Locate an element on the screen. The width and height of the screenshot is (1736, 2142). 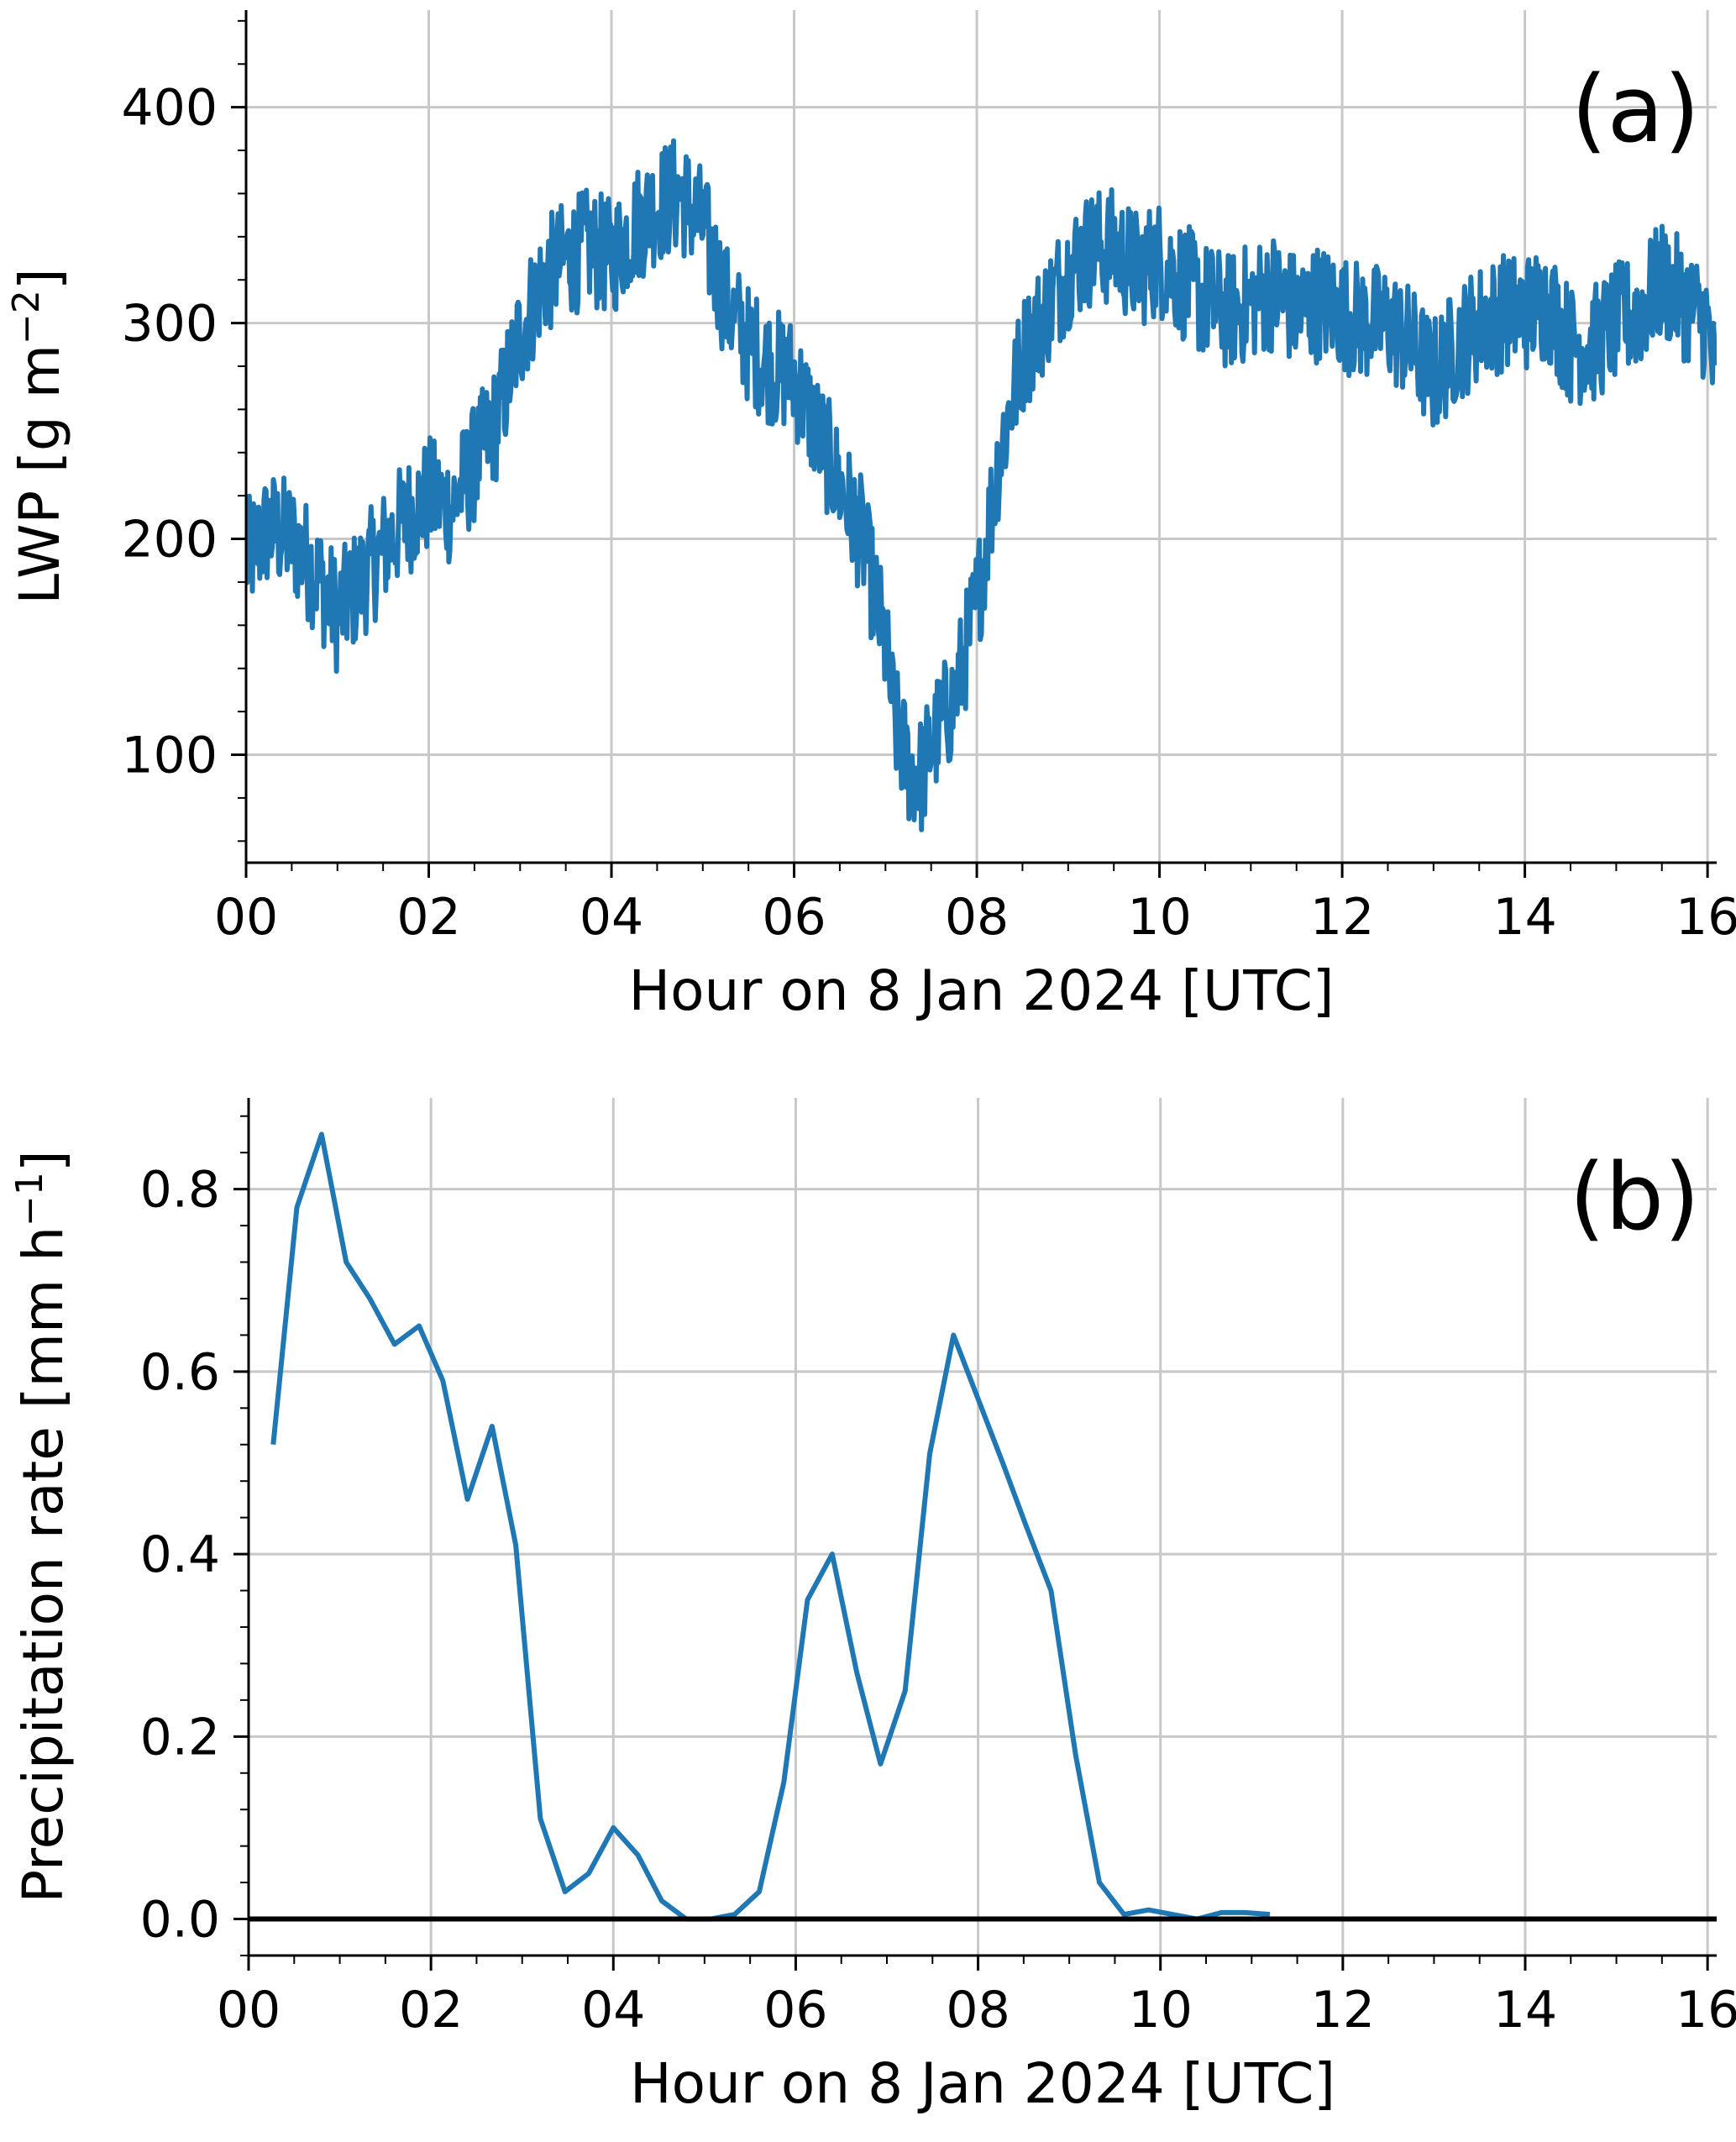
panel-label: (b) is located at coordinates (1634, 1197).